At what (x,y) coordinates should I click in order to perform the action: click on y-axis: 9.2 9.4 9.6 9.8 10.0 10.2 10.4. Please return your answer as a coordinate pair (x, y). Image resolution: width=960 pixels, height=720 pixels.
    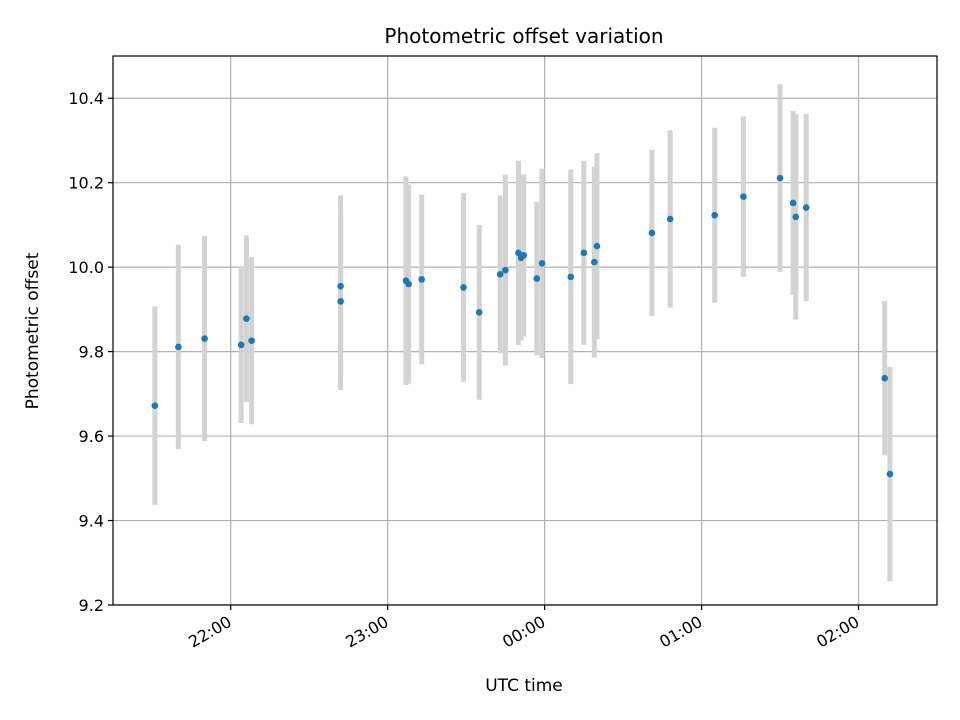
    Looking at the image, I should click on (90, 352).